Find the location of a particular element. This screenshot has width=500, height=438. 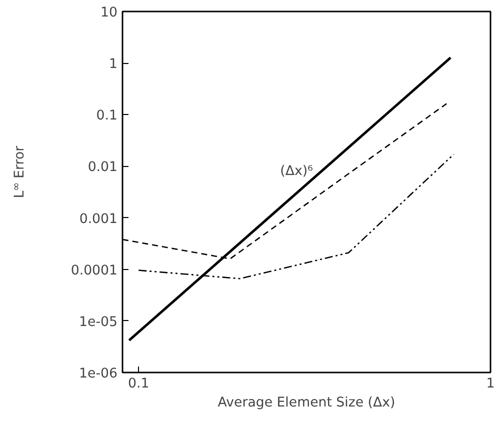

x-axis-title: Average Element Size (Δx) is located at coordinates (307, 403).